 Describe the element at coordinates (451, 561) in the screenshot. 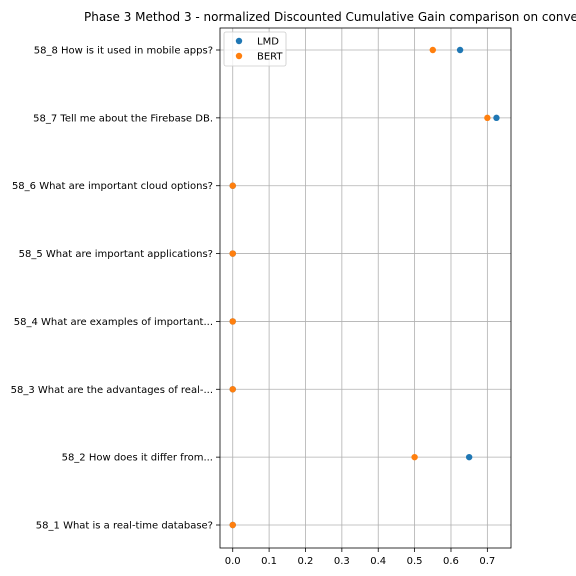

I see `x-tick-label: 0.6` at that location.